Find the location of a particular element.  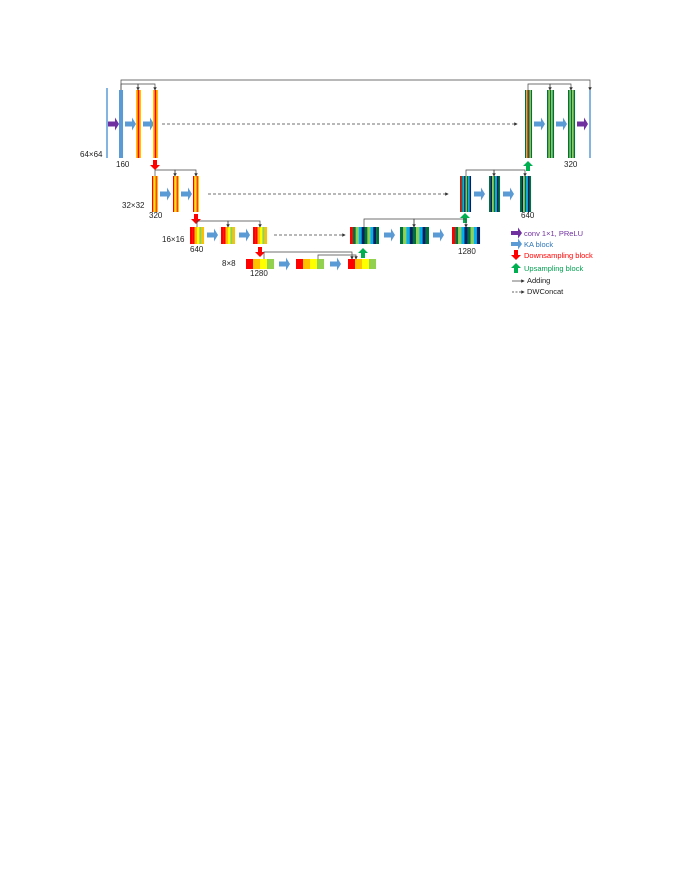

bottleneck-block-2-stripe is located at coordinates (314, 264).